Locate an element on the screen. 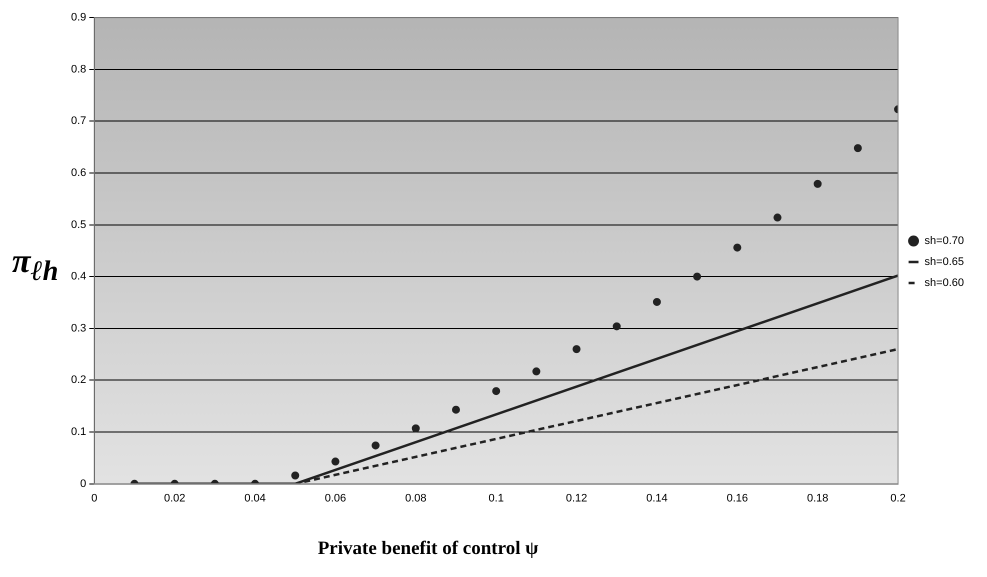 Image resolution: width=987 pixels, height=577 pixels. x-tick-label: 0.2 is located at coordinates (898, 498).